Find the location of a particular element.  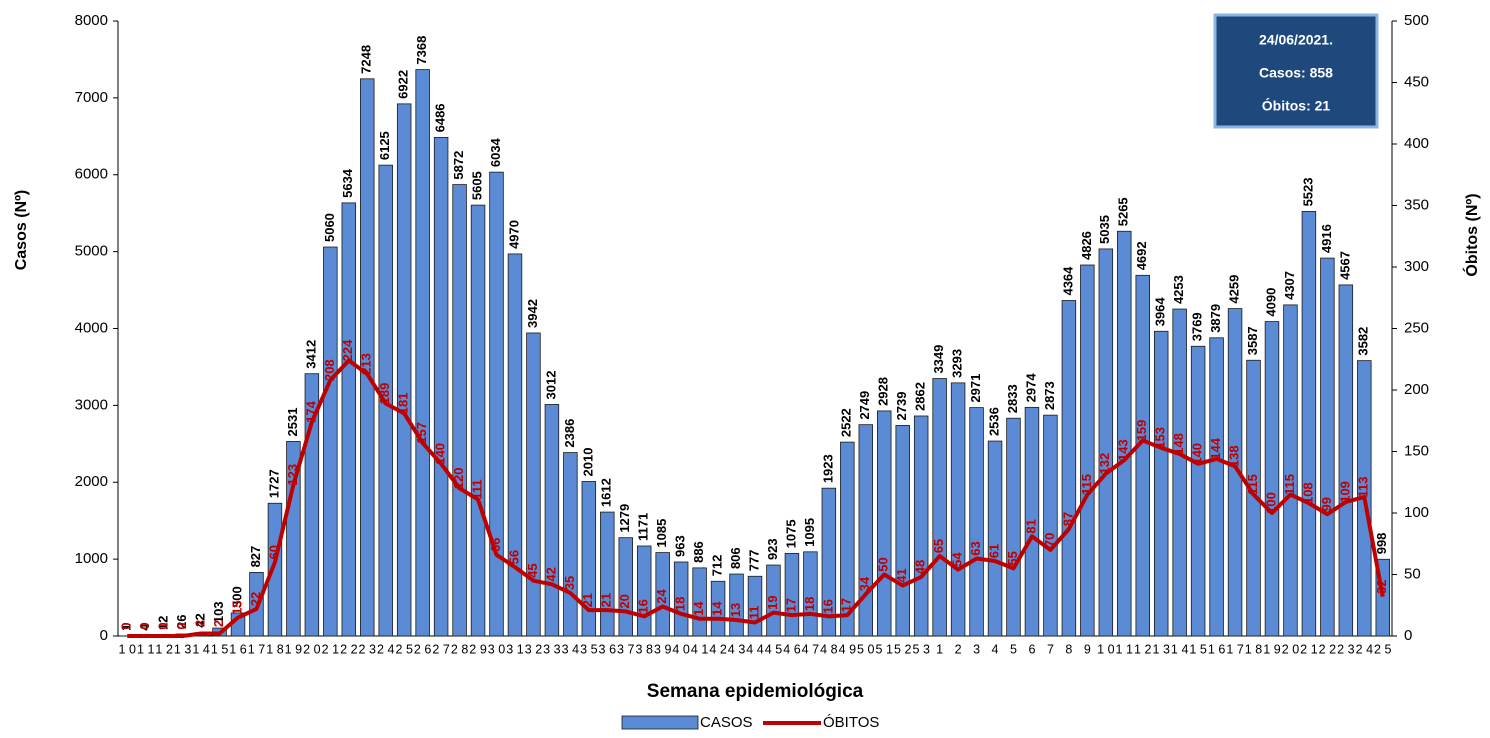

x-tick-label: 49 is located at coordinates (848, 649).